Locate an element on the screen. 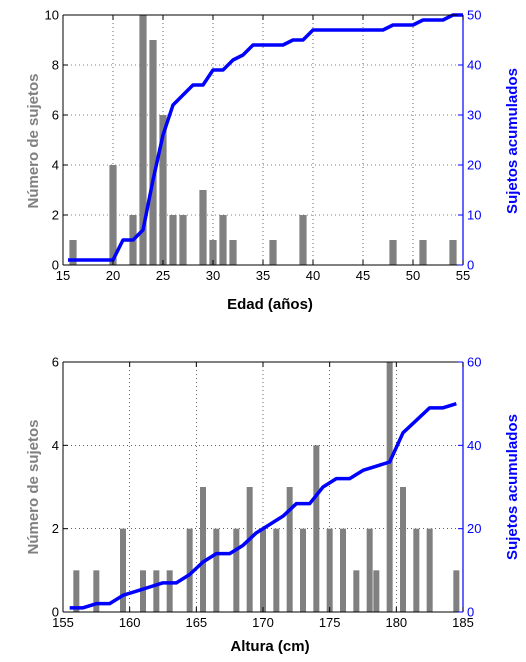 This screenshot has width=526, height=662. height-x-tick-label: 160 is located at coordinates (130, 622).